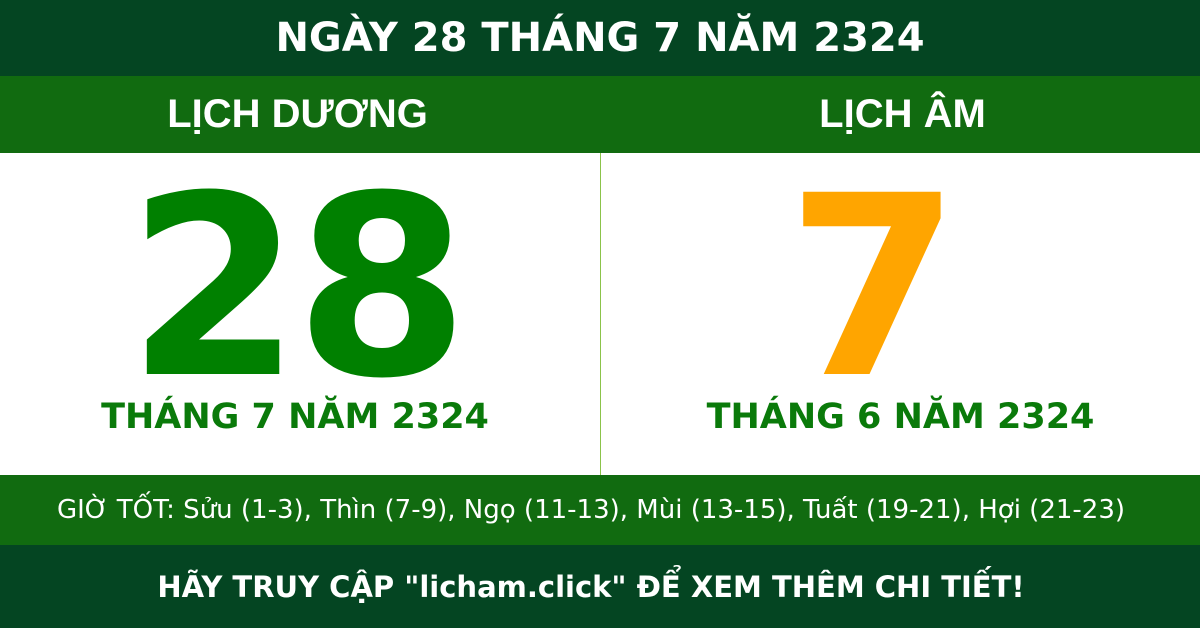  Describe the element at coordinates (297, 114) in the screenshot. I see `solar-label: LỊCH DƯƠNG` at that location.